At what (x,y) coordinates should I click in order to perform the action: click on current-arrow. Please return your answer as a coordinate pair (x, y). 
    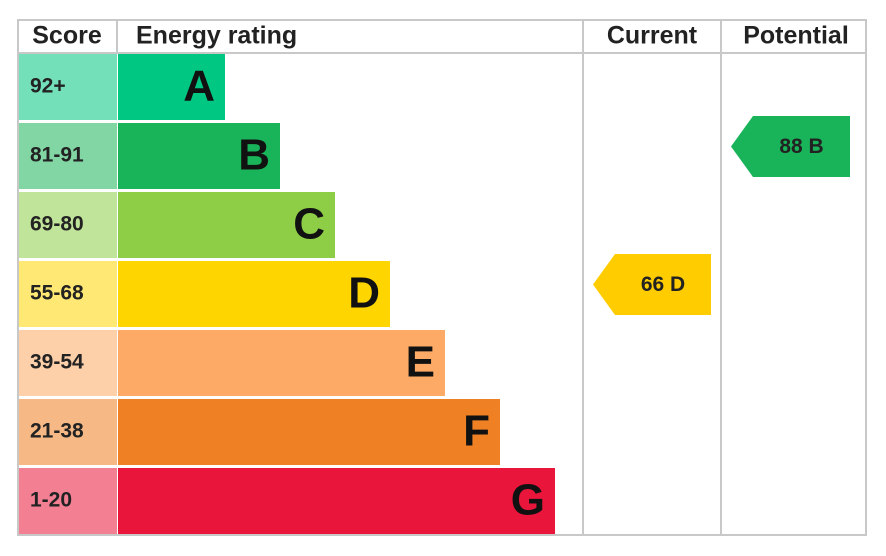
    Looking at the image, I should click on (652, 284).